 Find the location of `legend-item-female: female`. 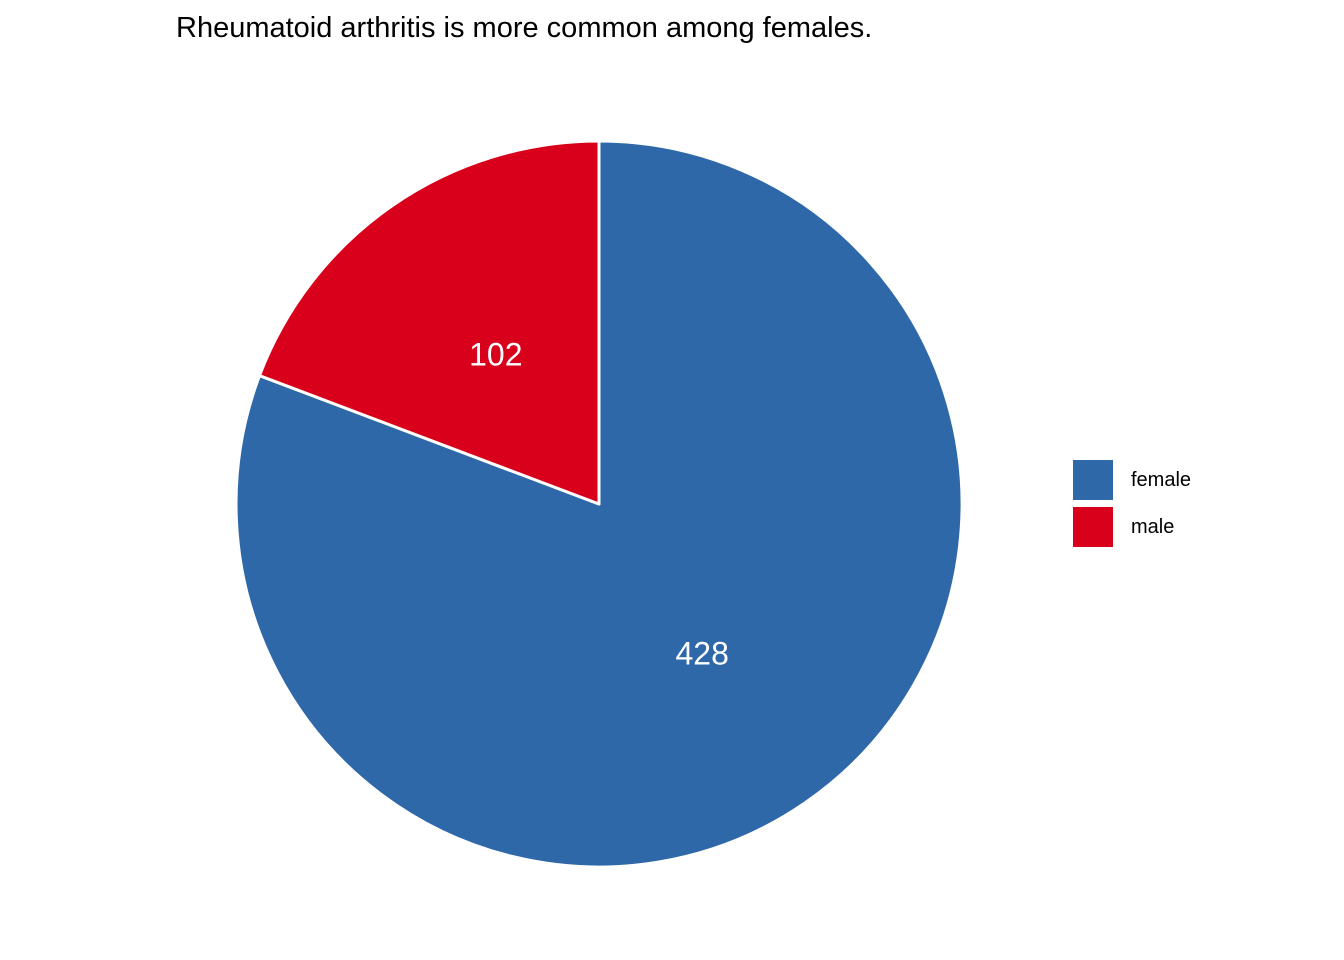

legend-item-female: female is located at coordinates (1132, 480).